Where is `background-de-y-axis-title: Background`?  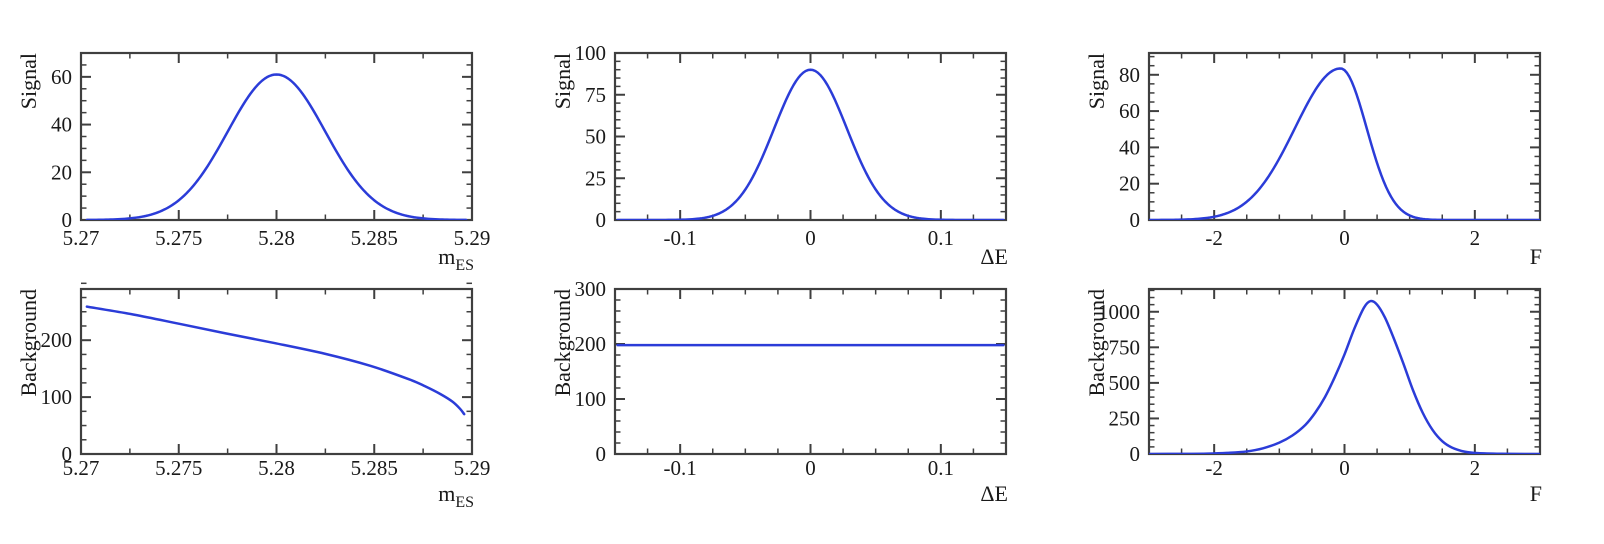
background-de-y-axis-title: Background is located at coordinates (562, 343).